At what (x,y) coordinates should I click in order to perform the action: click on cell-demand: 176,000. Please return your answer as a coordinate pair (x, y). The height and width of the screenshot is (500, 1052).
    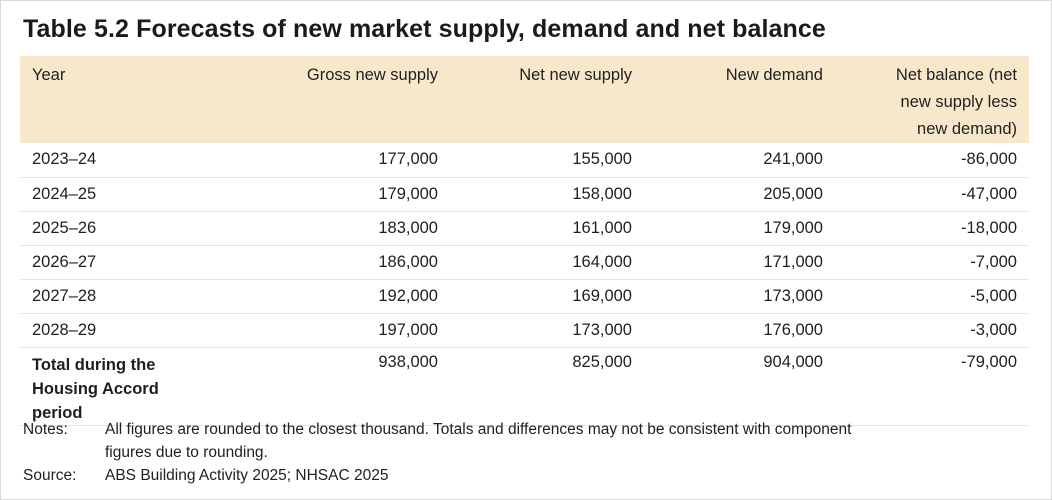
    Looking at the image, I should click on (739, 330).